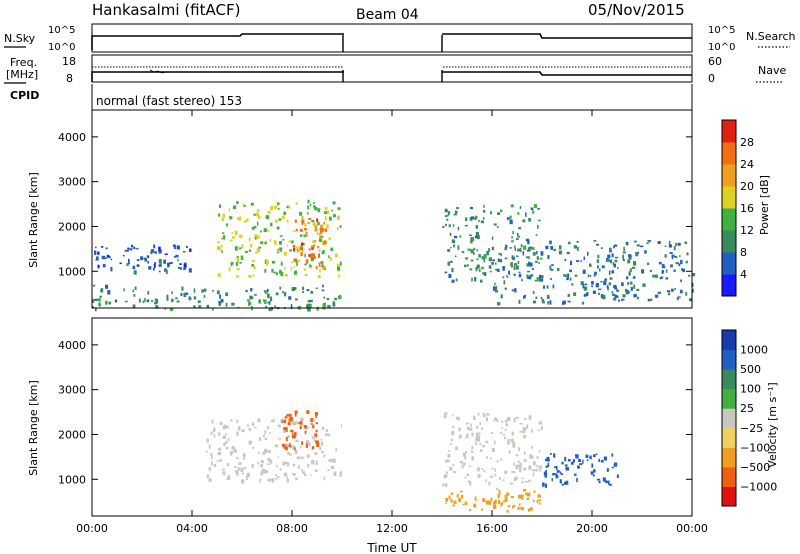  I want to click on power-y-label: Slant Range [km], so click(33, 220).